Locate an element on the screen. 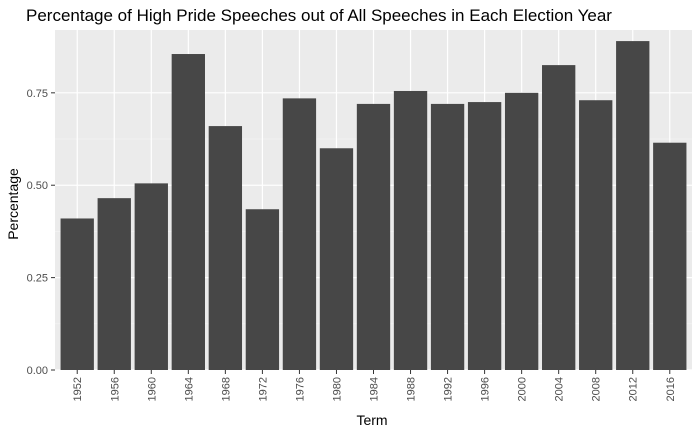  x-axis-title: Term is located at coordinates (371, 420).